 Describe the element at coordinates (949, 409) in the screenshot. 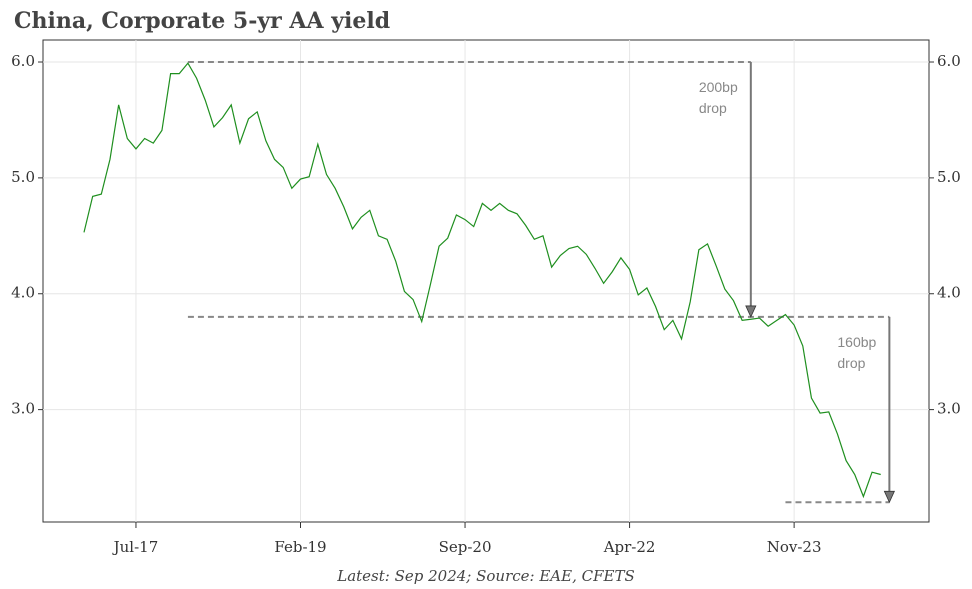

I see `y2-tick-label: 3.0` at that location.